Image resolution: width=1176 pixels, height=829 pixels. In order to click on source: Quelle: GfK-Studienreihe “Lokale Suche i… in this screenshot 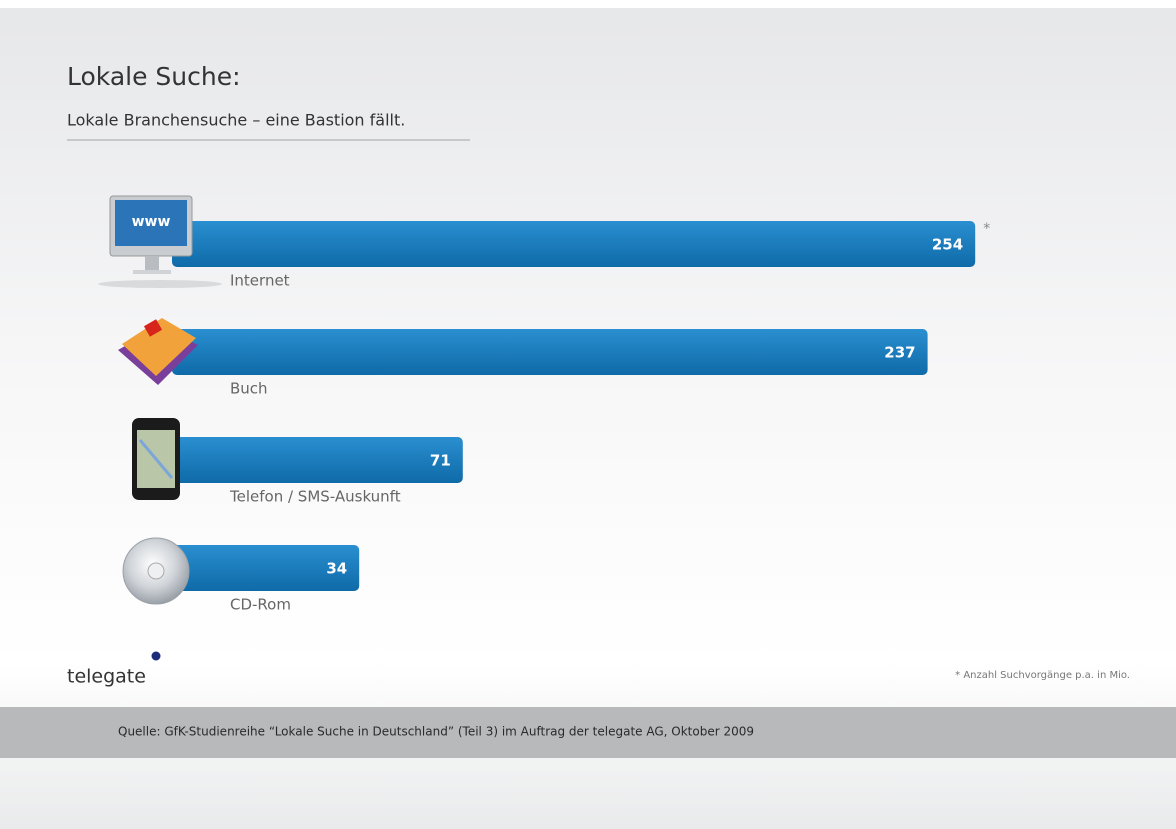, I will do `click(436, 732)`.